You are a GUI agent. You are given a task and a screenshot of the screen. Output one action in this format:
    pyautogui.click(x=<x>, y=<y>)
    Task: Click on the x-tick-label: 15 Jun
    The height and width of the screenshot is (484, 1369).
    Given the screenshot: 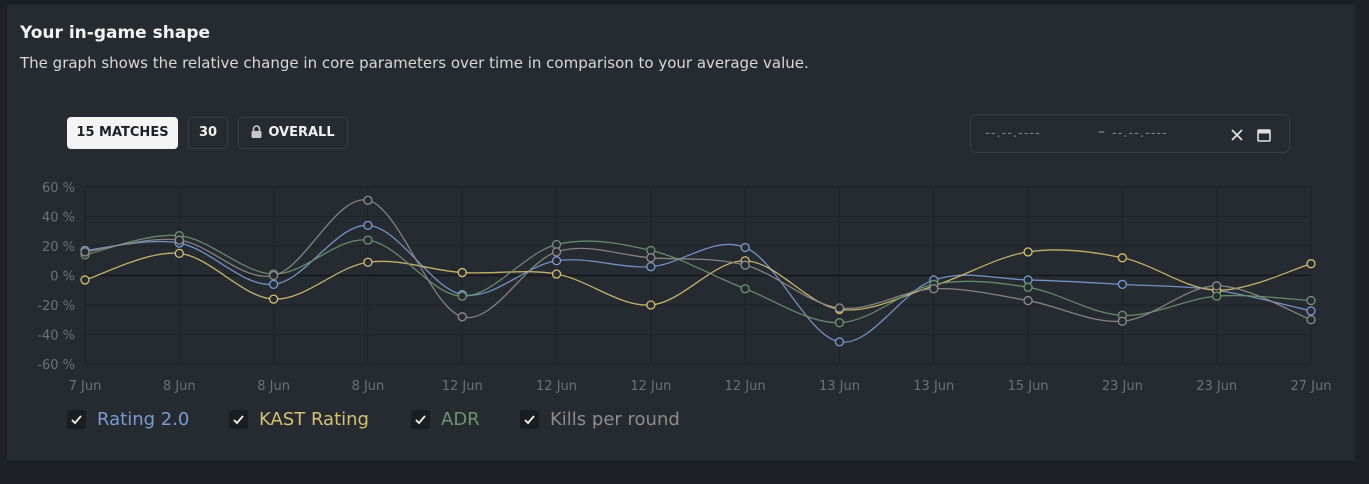 What is the action you would take?
    pyautogui.click(x=1028, y=386)
    